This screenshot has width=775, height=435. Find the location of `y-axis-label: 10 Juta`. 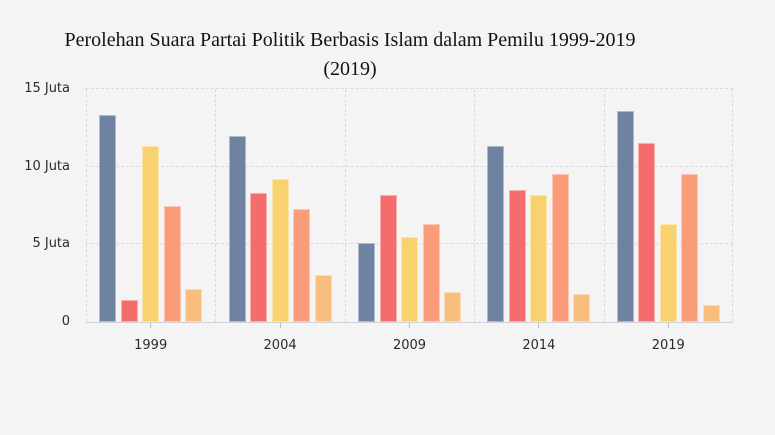

y-axis-label: 10 Juta is located at coordinates (47, 166).